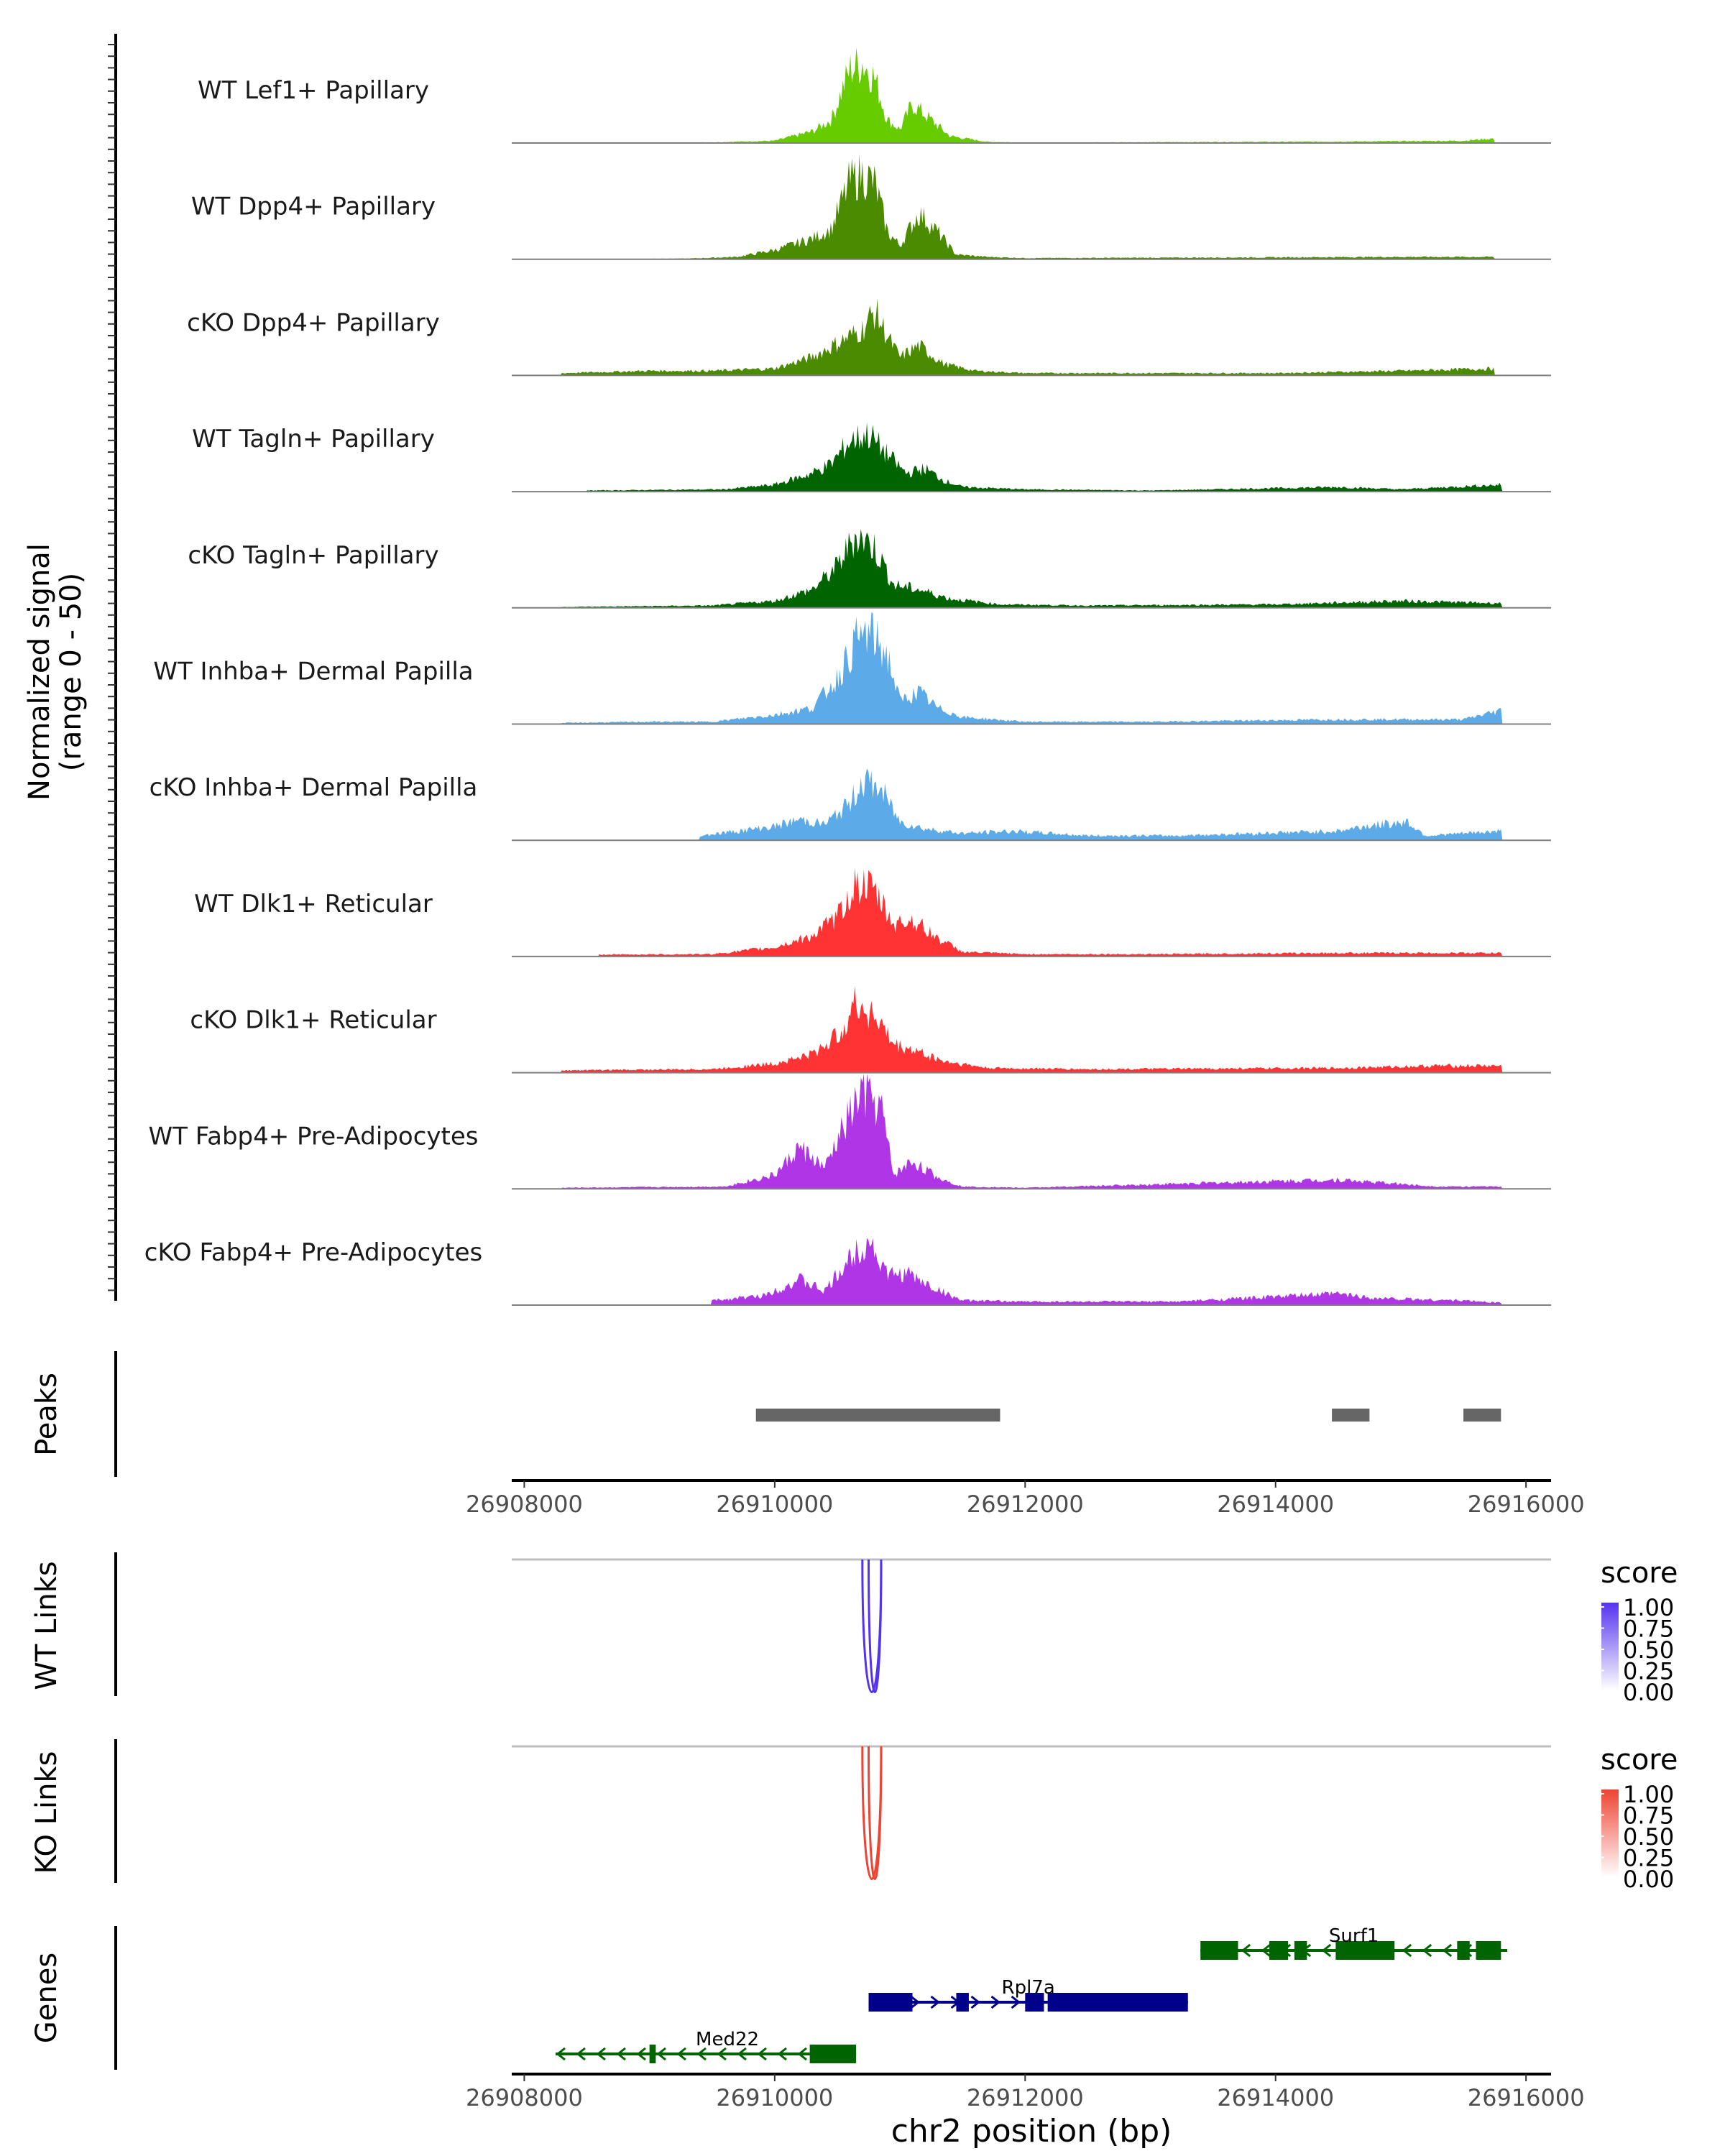 The width and height of the screenshot is (1725, 2156). I want to click on coverage-area-wt-dpp4-papillary, so click(1019, 206).